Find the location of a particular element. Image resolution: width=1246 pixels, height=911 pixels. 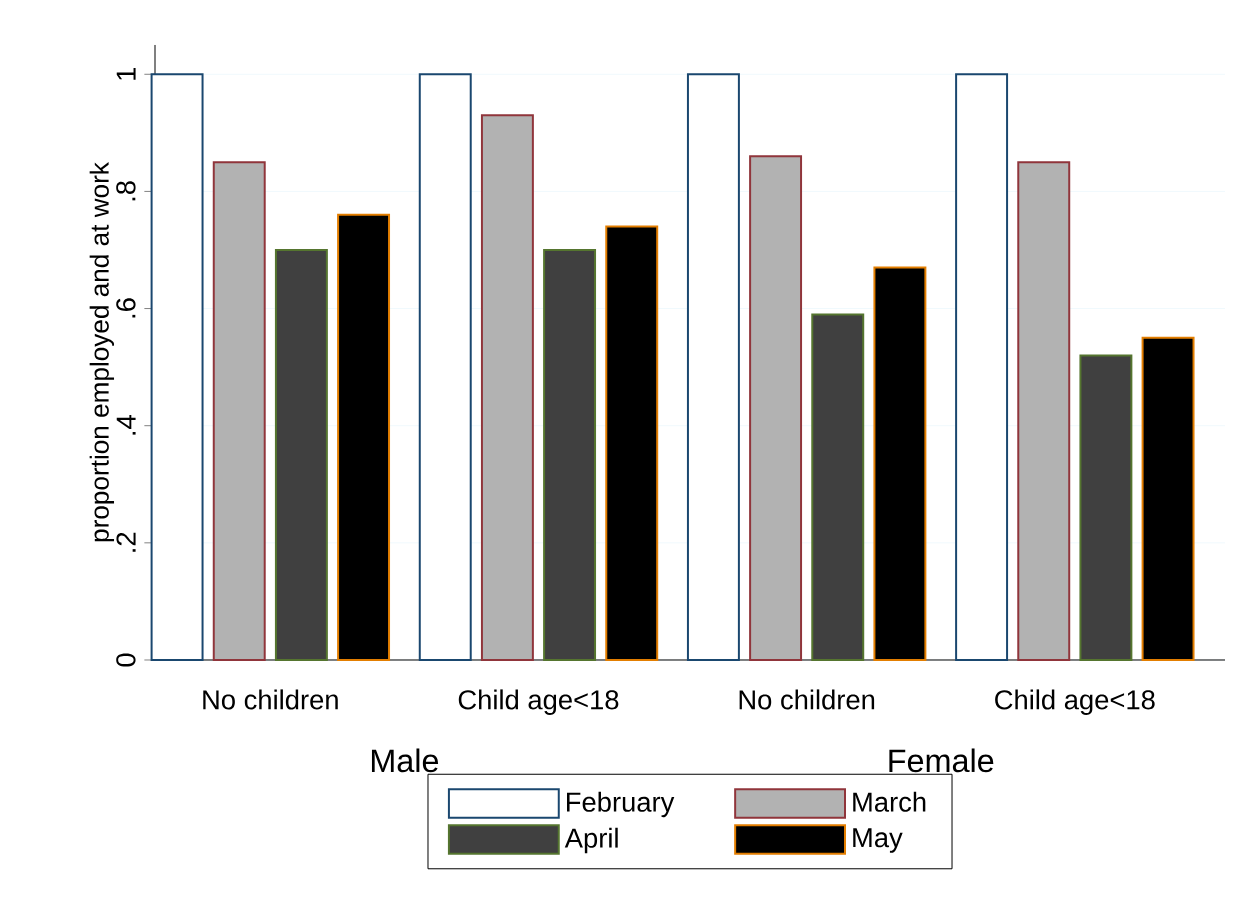

y-tick-label: 0 is located at coordinates (126, 660).